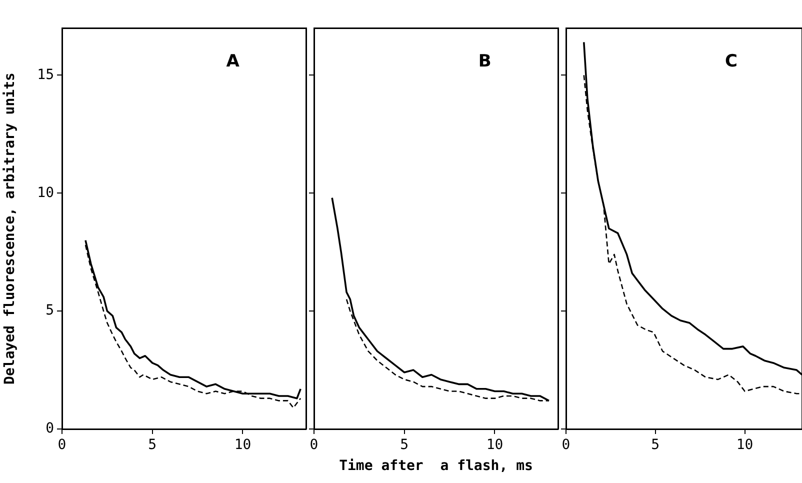  Describe the element at coordinates (50, 310) in the screenshot. I see `y-tick-label: 5` at that location.